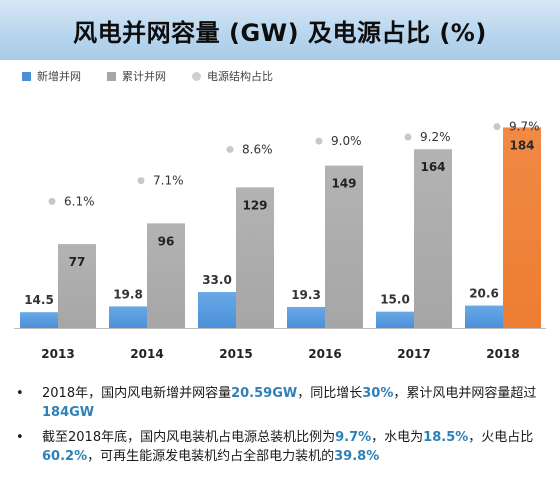 The image size is (560, 498). What do you see at coordinates (68, 412) in the screenshot?
I see `highlight-value: 184GW` at bounding box center [68, 412].